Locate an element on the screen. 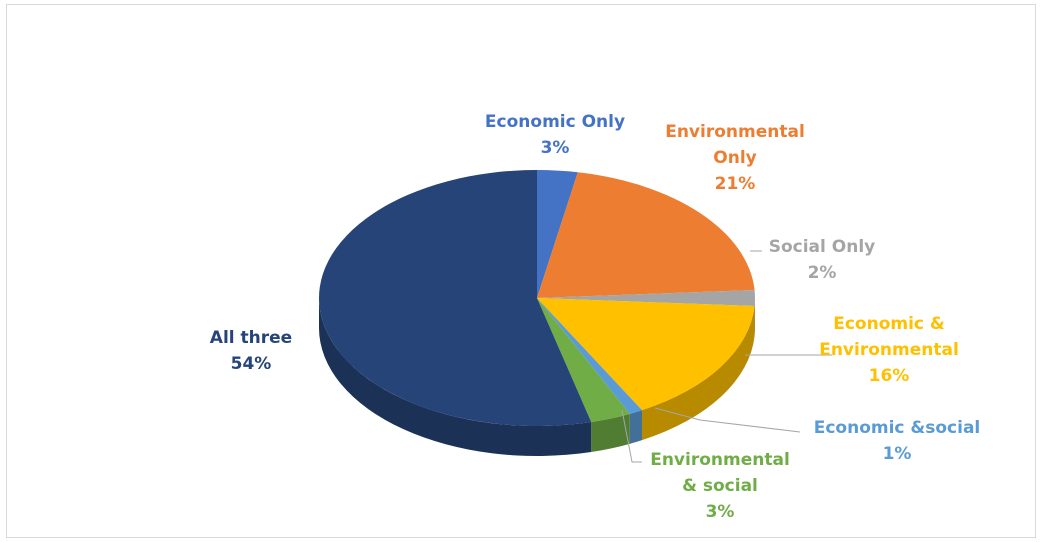 Image resolution: width=1045 pixels, height=542 pixels. data-label-line: All three is located at coordinates (251, 338).